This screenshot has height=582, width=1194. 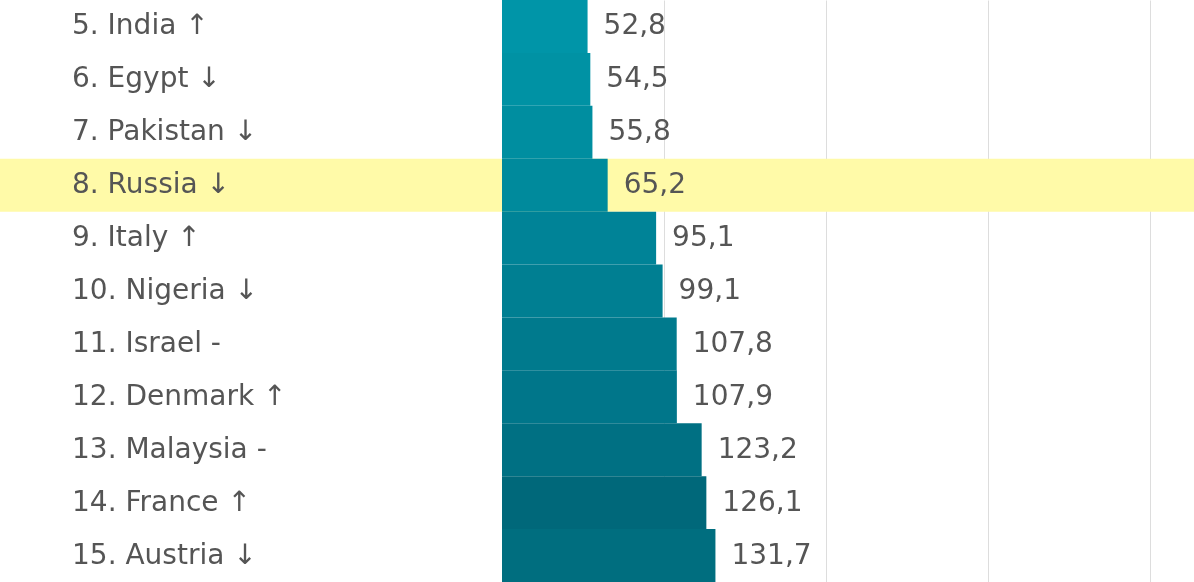 What do you see at coordinates (165, 131) in the screenshot?
I see `y-tick-label: 7. Pakistan ↓` at bounding box center [165, 131].